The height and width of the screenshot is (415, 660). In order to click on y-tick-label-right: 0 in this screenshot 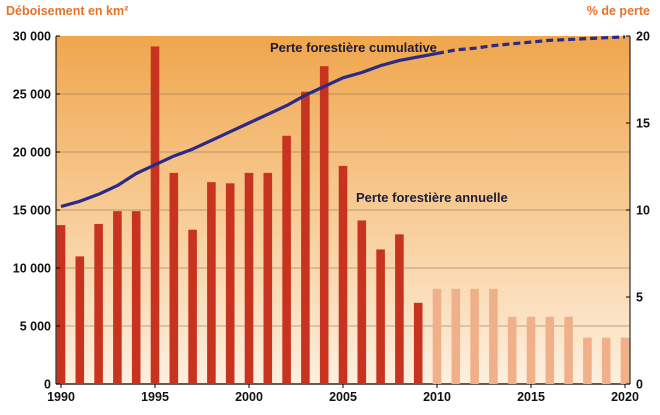, I will do `click(639, 385)`.